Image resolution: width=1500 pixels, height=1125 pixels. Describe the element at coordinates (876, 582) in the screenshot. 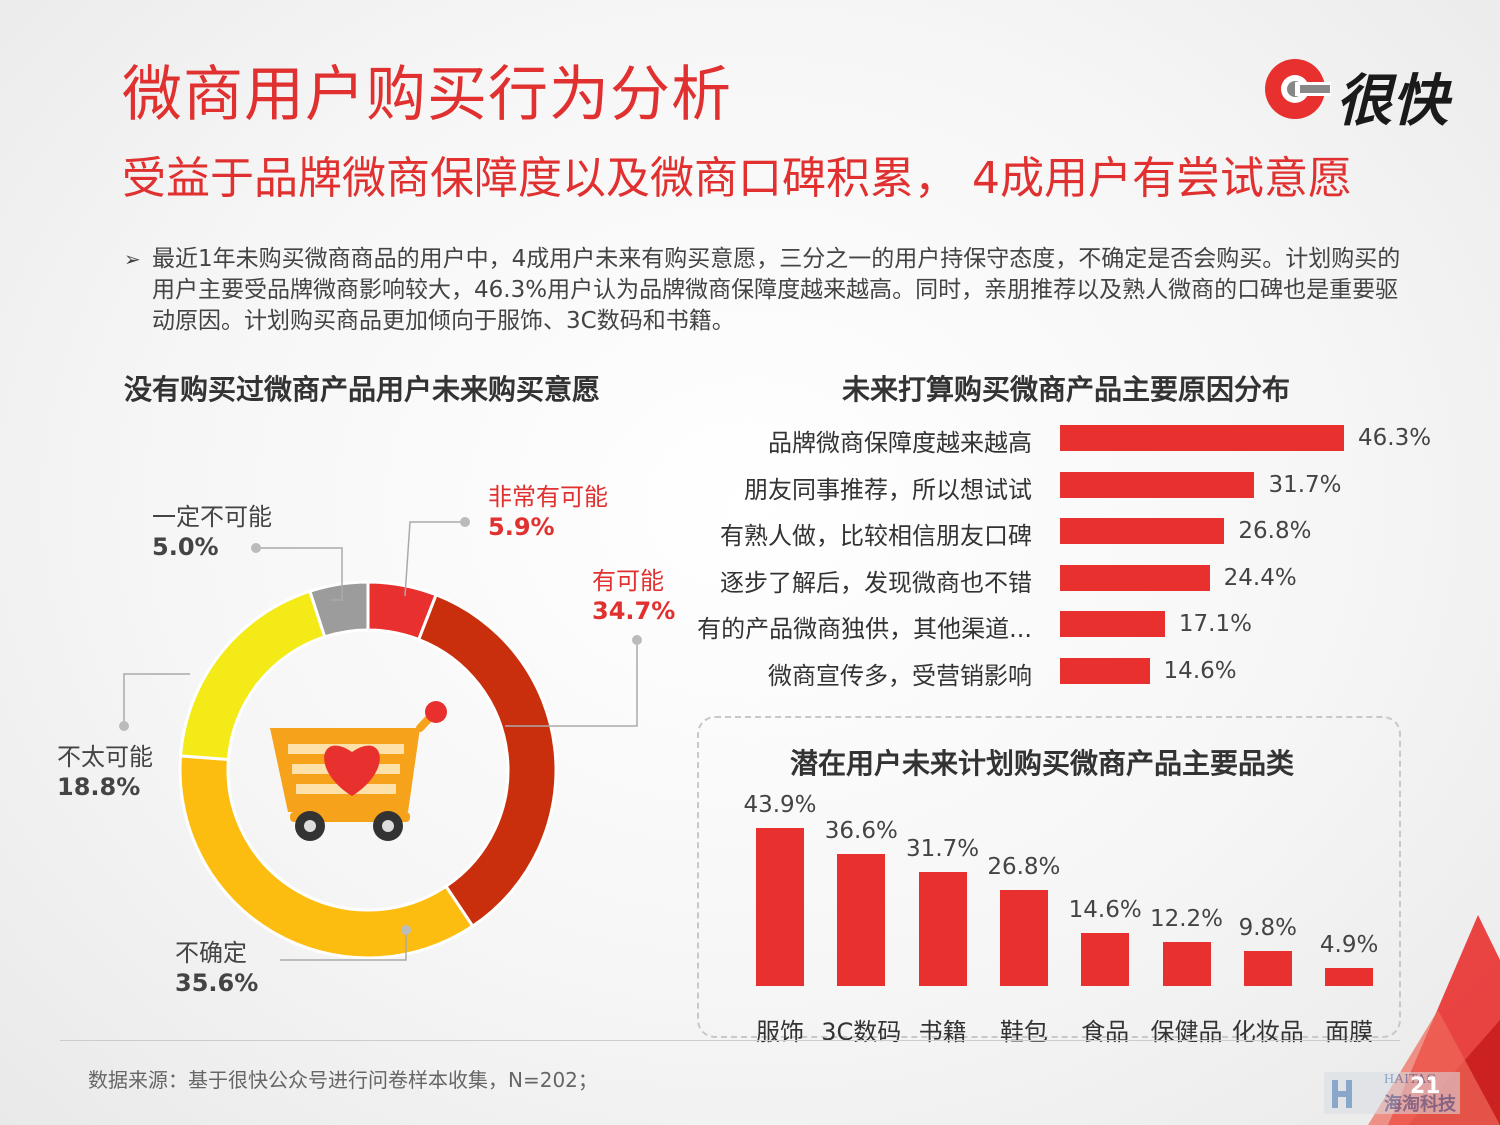

I see `reason-label: 逐步了解后，发现微商也不错` at that location.